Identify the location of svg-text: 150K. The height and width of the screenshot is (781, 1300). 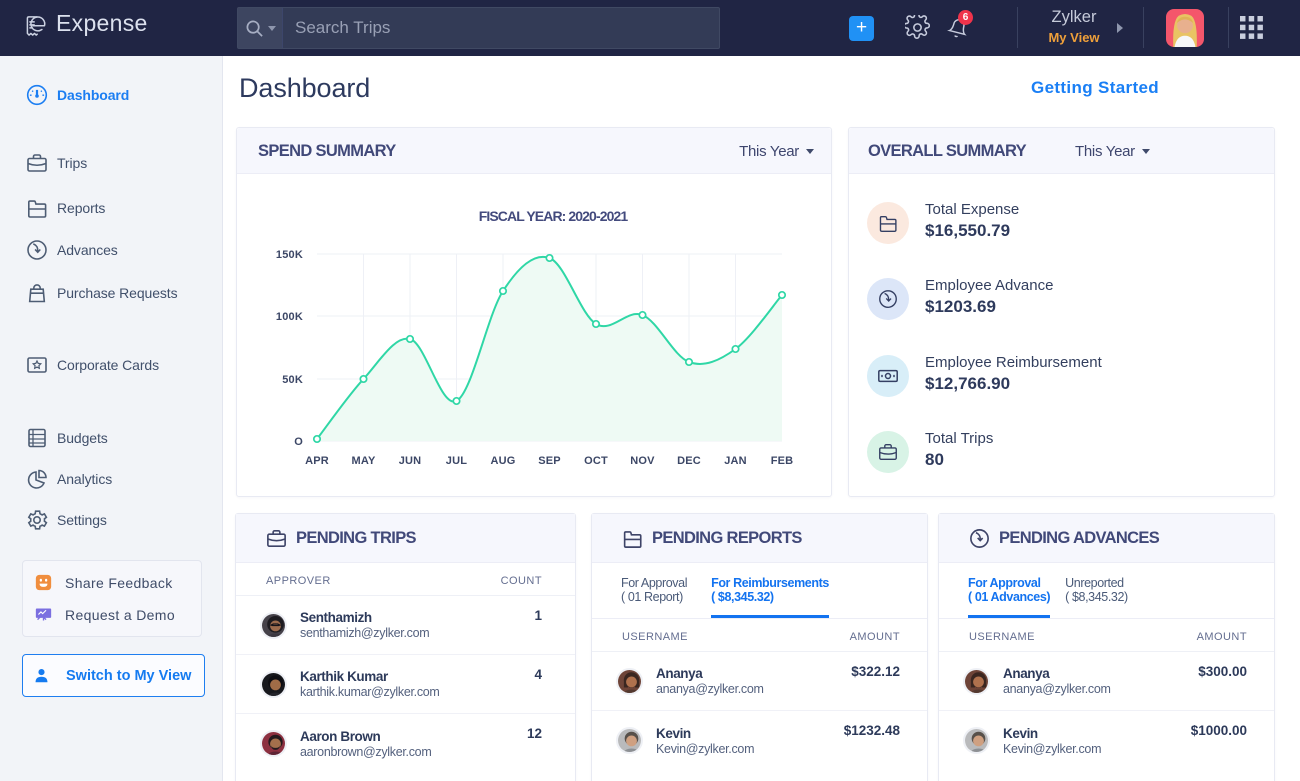
(289, 255).